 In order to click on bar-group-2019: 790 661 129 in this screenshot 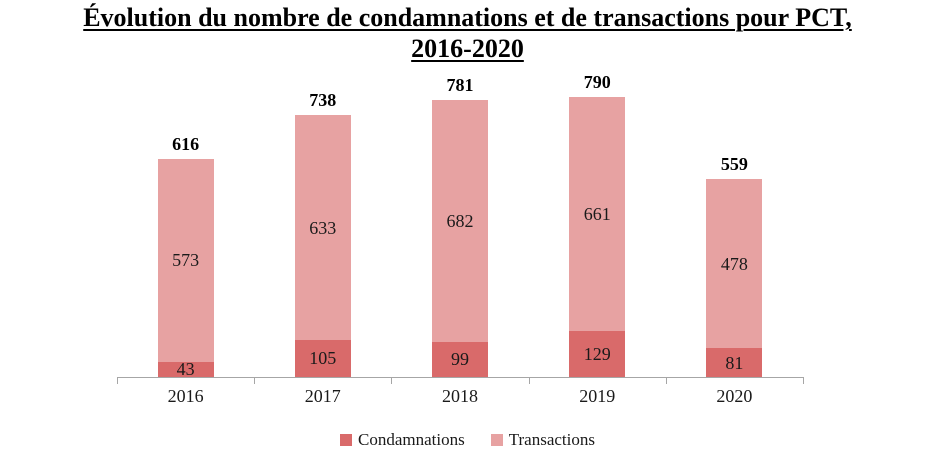, I will do `click(597, 224)`.